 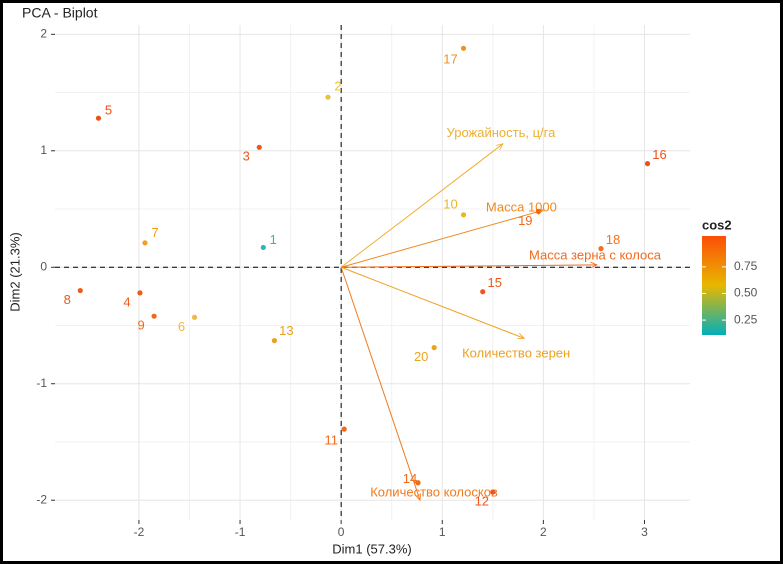 I want to click on individual-label: 8, so click(x=67, y=299).